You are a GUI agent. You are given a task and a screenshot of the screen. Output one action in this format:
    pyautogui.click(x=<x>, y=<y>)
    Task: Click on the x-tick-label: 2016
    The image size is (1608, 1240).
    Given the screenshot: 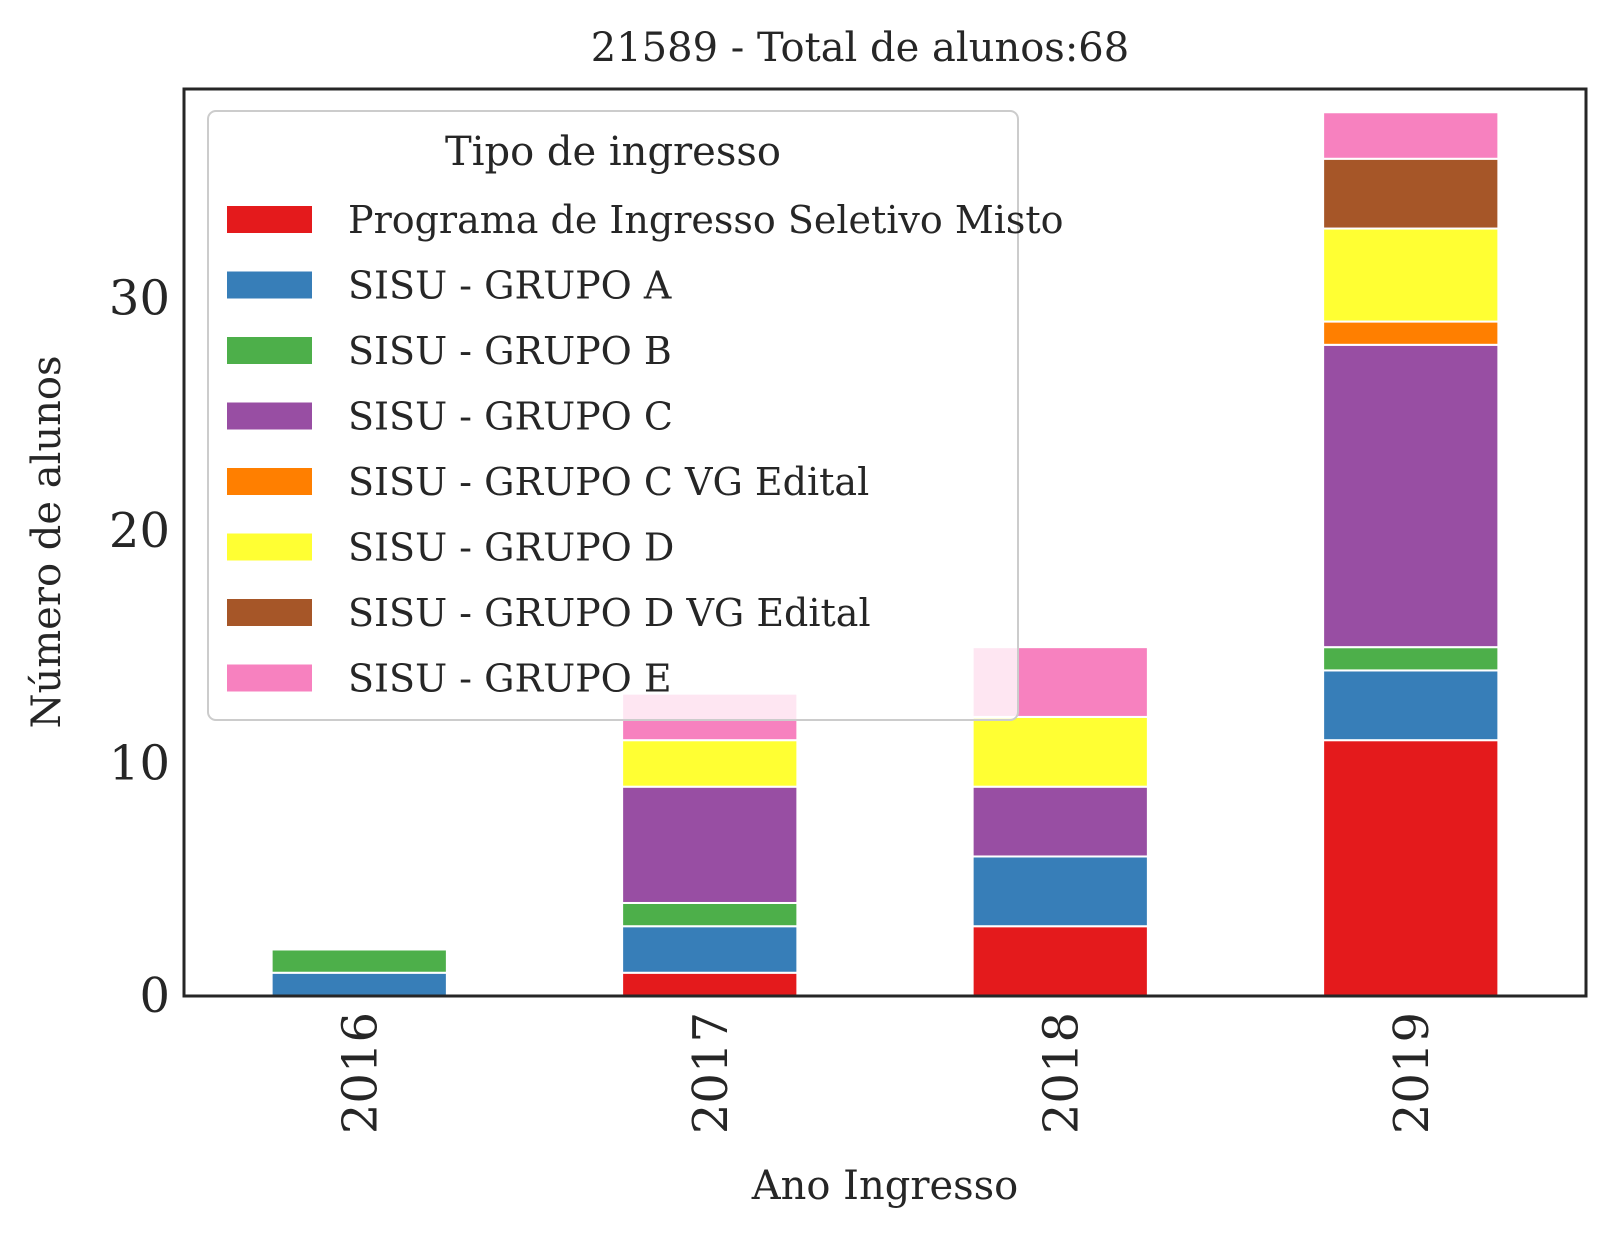 What is the action you would take?
    pyautogui.click(x=360, y=1073)
    